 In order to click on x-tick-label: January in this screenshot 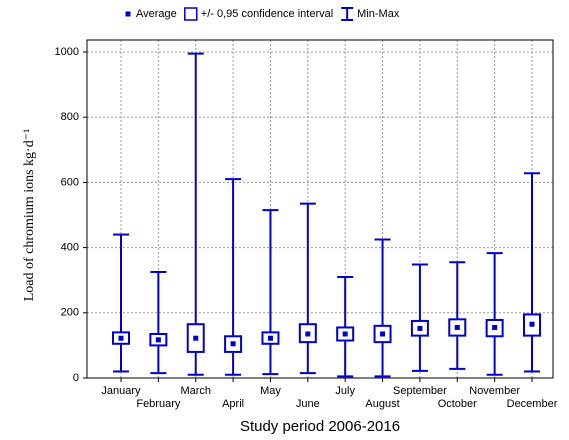, I will do `click(121, 391)`.